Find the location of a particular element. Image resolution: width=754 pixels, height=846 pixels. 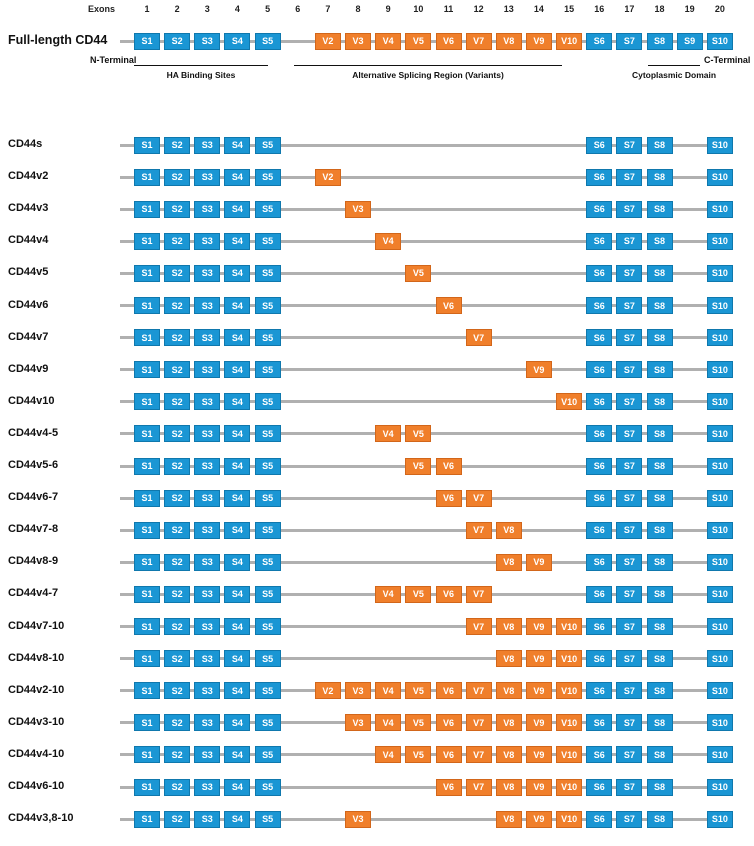

isoform-name: CD44v6 is located at coordinates (28, 304).